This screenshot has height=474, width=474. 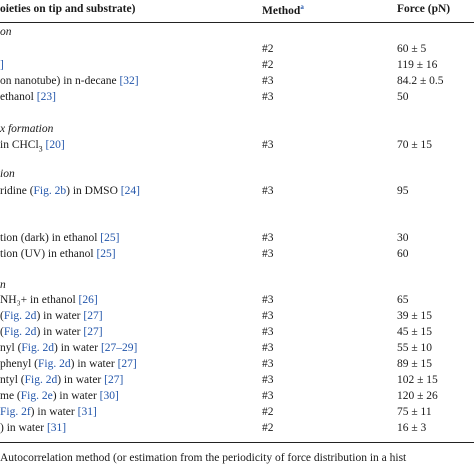 I want to click on row-force: 70 ± 15, so click(x=415, y=145).